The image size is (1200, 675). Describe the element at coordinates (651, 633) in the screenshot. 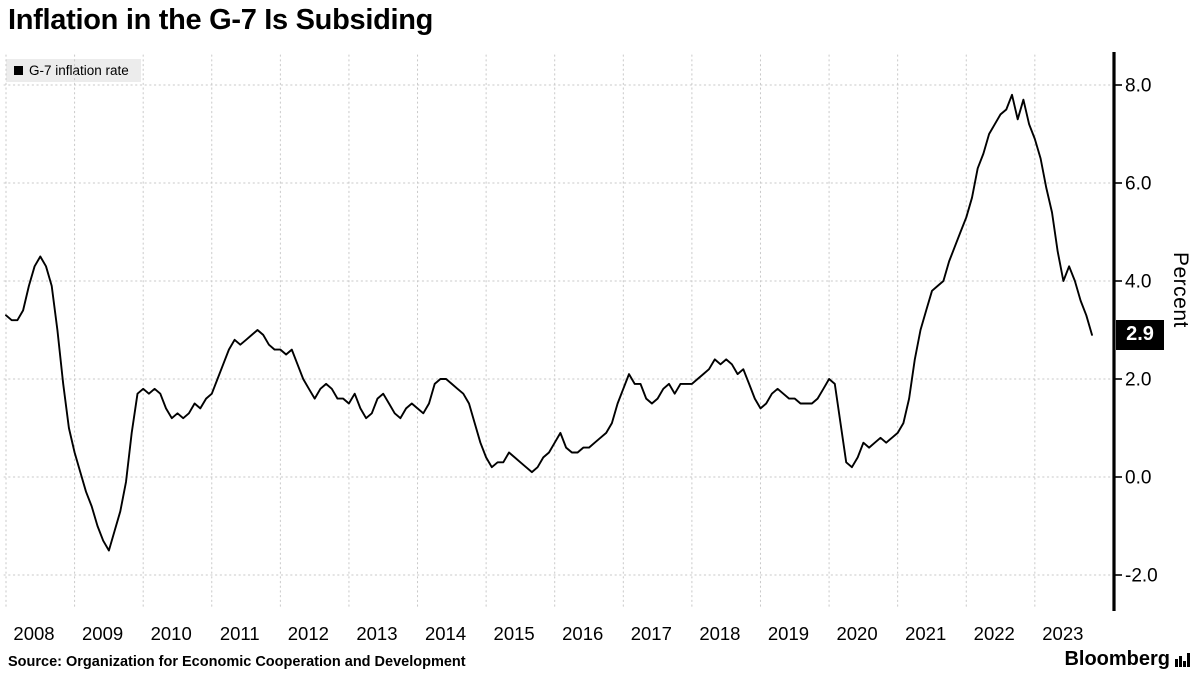

I see `x-tick-label: 2017` at that location.